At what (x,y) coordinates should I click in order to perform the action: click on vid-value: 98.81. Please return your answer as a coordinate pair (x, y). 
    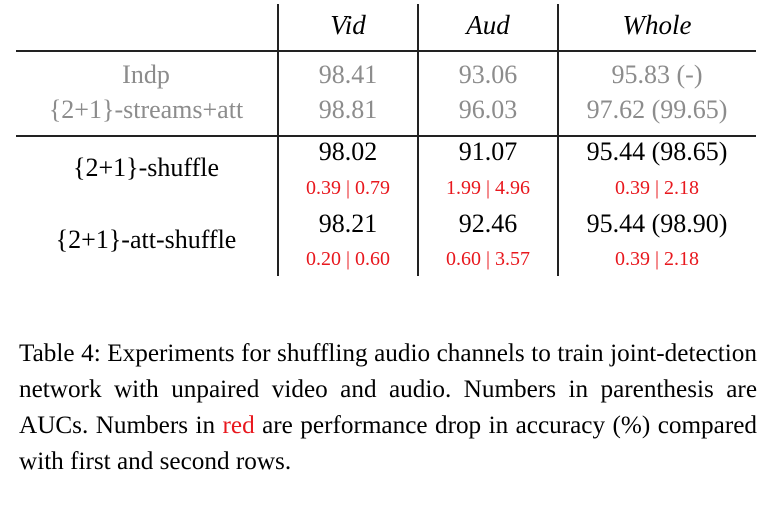
    Looking at the image, I should click on (348, 109).